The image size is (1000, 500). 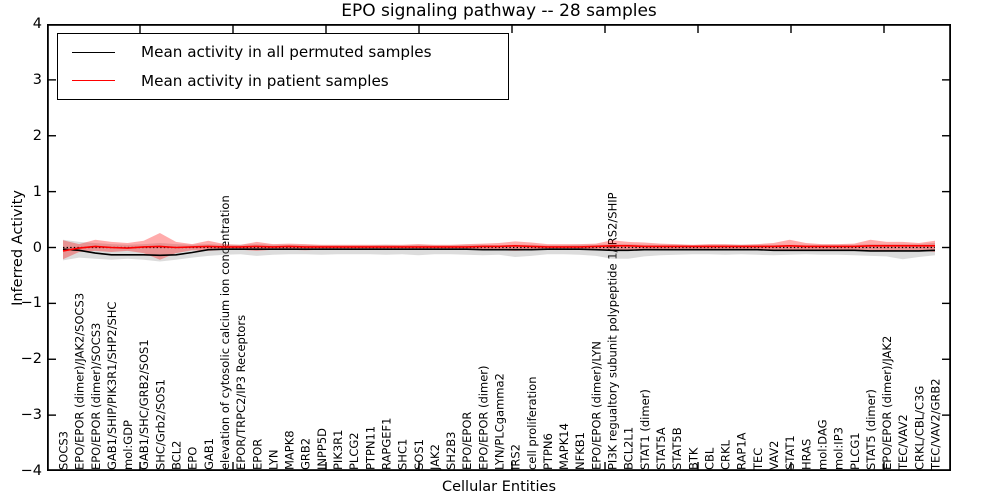 I want to click on x-tick-label: INPP5D, so click(x=322, y=449).